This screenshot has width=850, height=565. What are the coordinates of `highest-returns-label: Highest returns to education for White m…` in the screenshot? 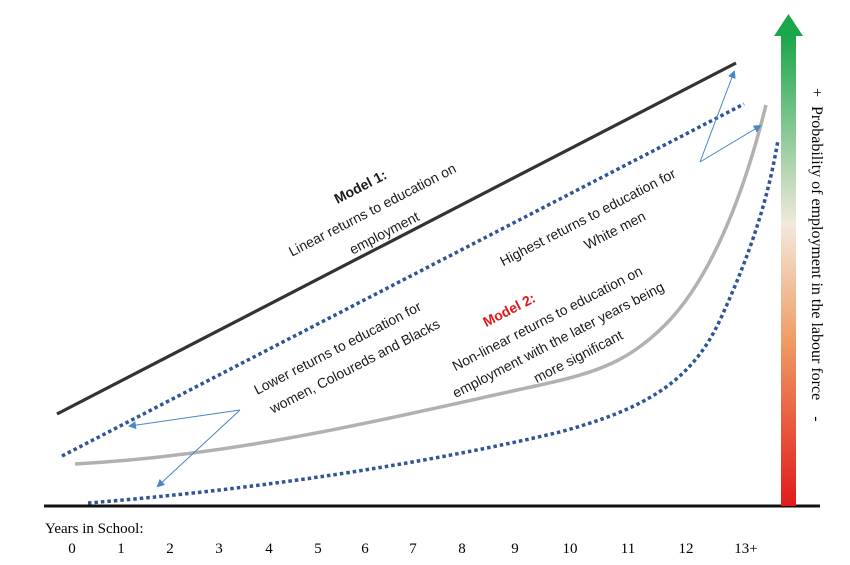 It's located at (587, 217).